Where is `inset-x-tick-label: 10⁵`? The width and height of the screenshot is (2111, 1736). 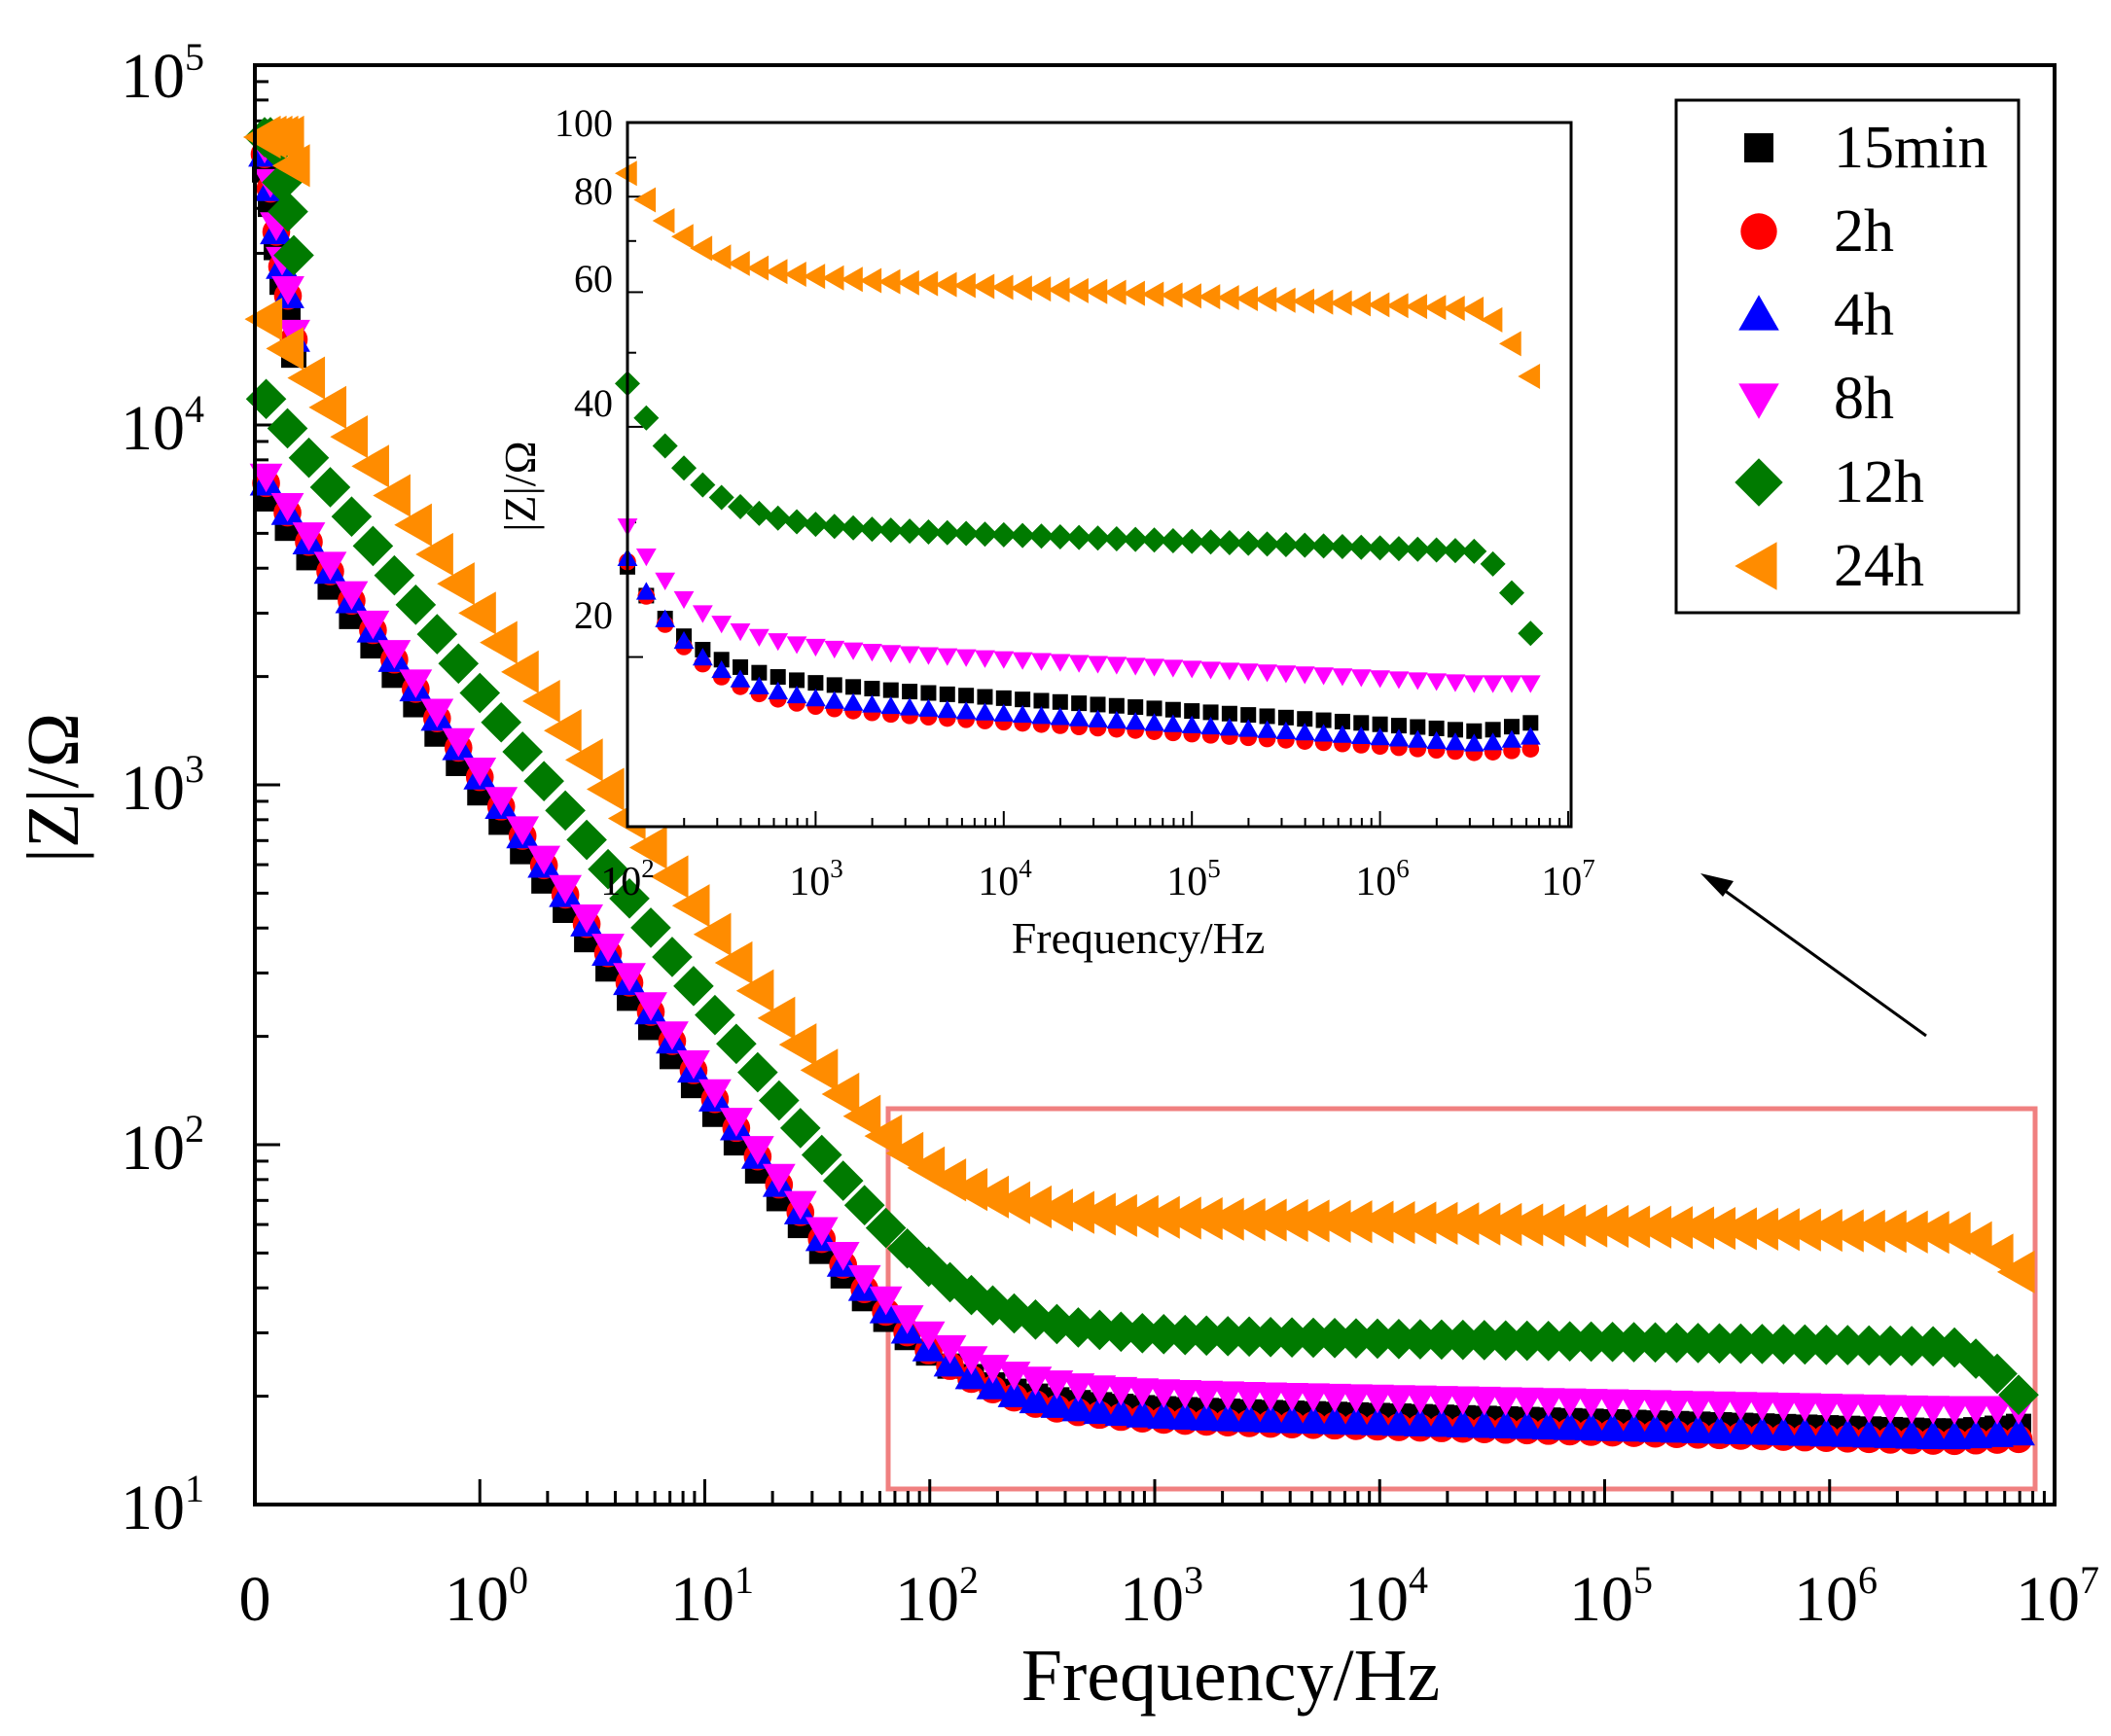 inset-x-tick-label: 10⁵ is located at coordinates (1193, 879).